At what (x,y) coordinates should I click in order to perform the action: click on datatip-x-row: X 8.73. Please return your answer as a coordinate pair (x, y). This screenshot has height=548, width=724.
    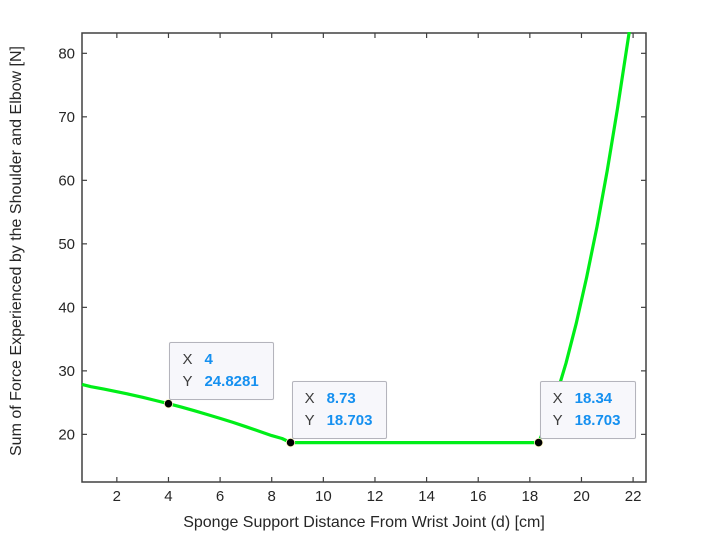
    Looking at the image, I should click on (339, 399).